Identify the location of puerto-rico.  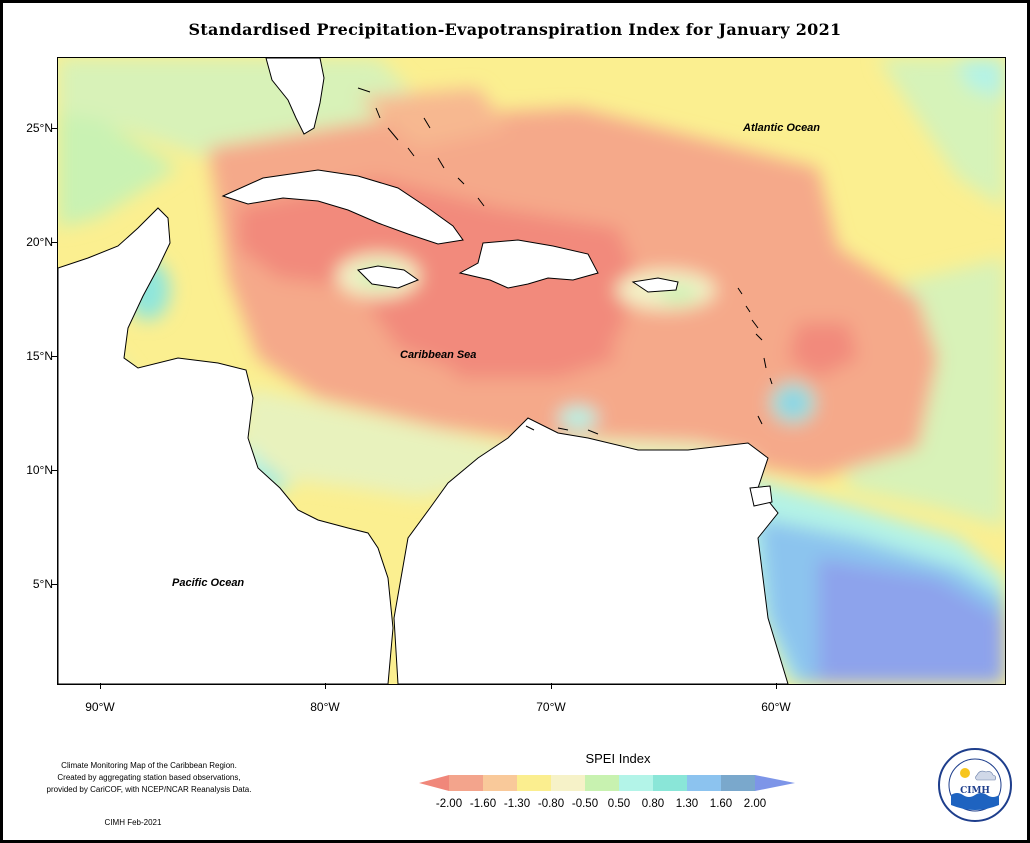
(655, 285).